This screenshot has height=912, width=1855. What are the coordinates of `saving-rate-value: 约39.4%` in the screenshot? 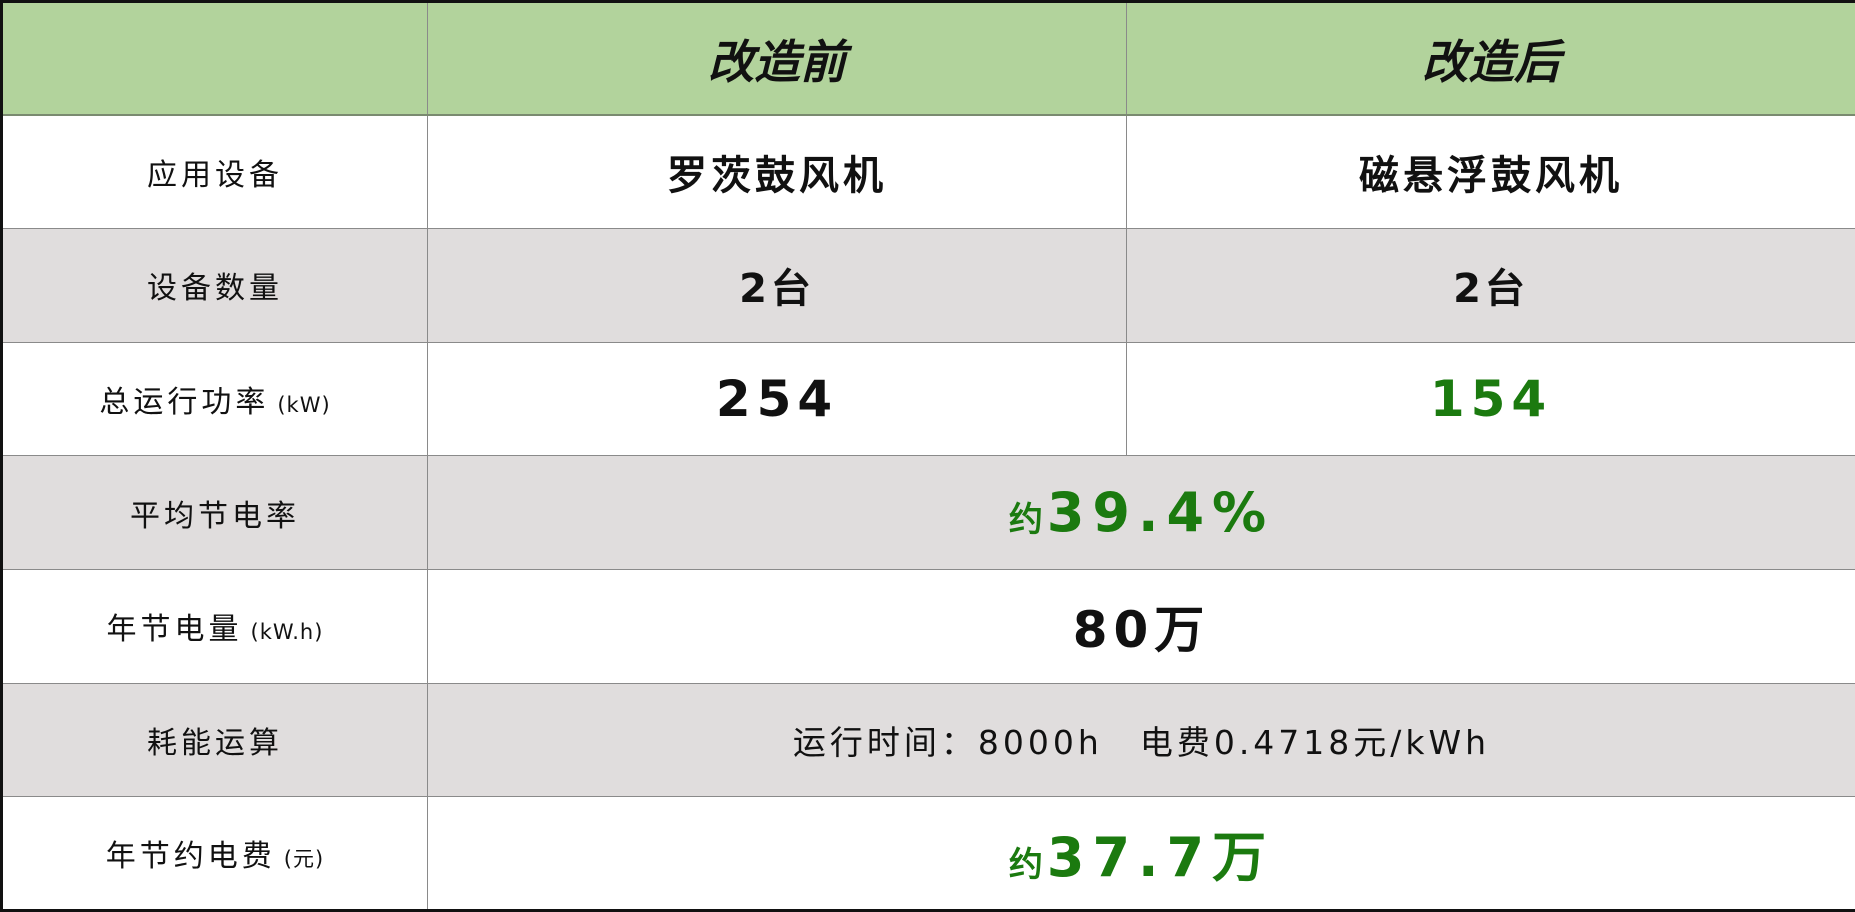 It's located at (1141, 513).